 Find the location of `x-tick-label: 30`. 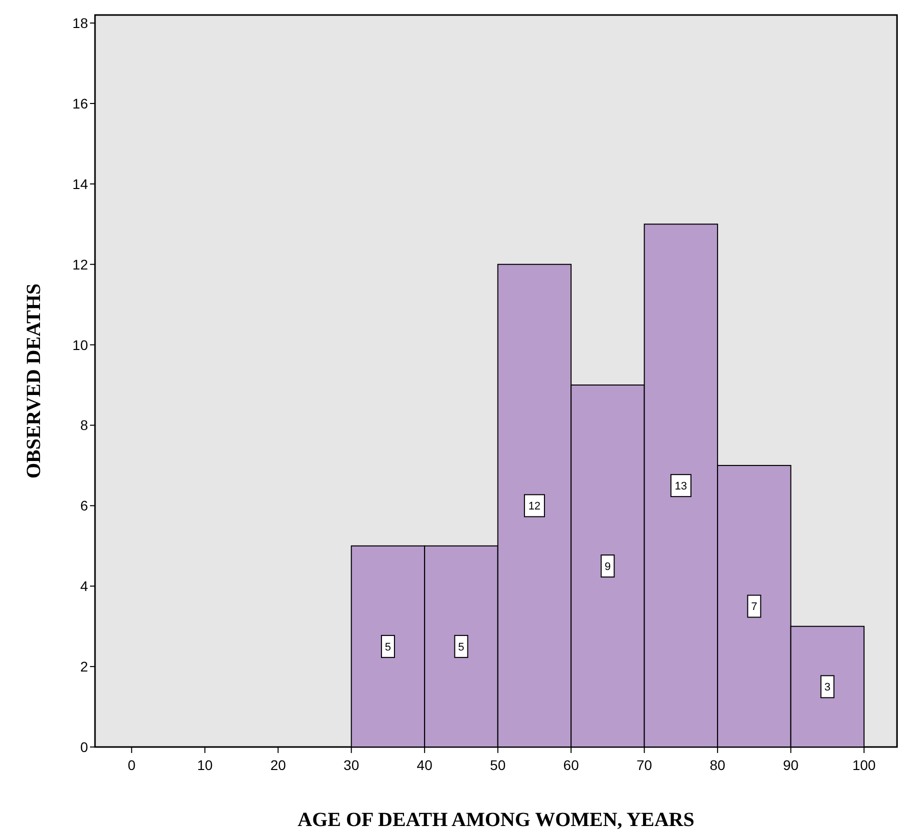

x-tick-label: 30 is located at coordinates (352, 765).